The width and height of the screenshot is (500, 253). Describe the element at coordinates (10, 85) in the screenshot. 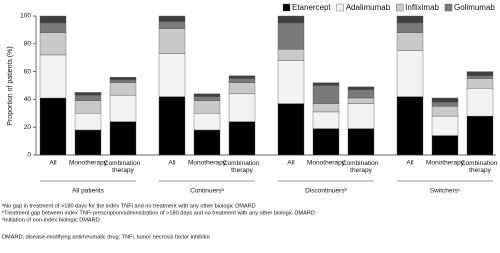

I see `y-axis-label: Proportion of patients (%)` at that location.